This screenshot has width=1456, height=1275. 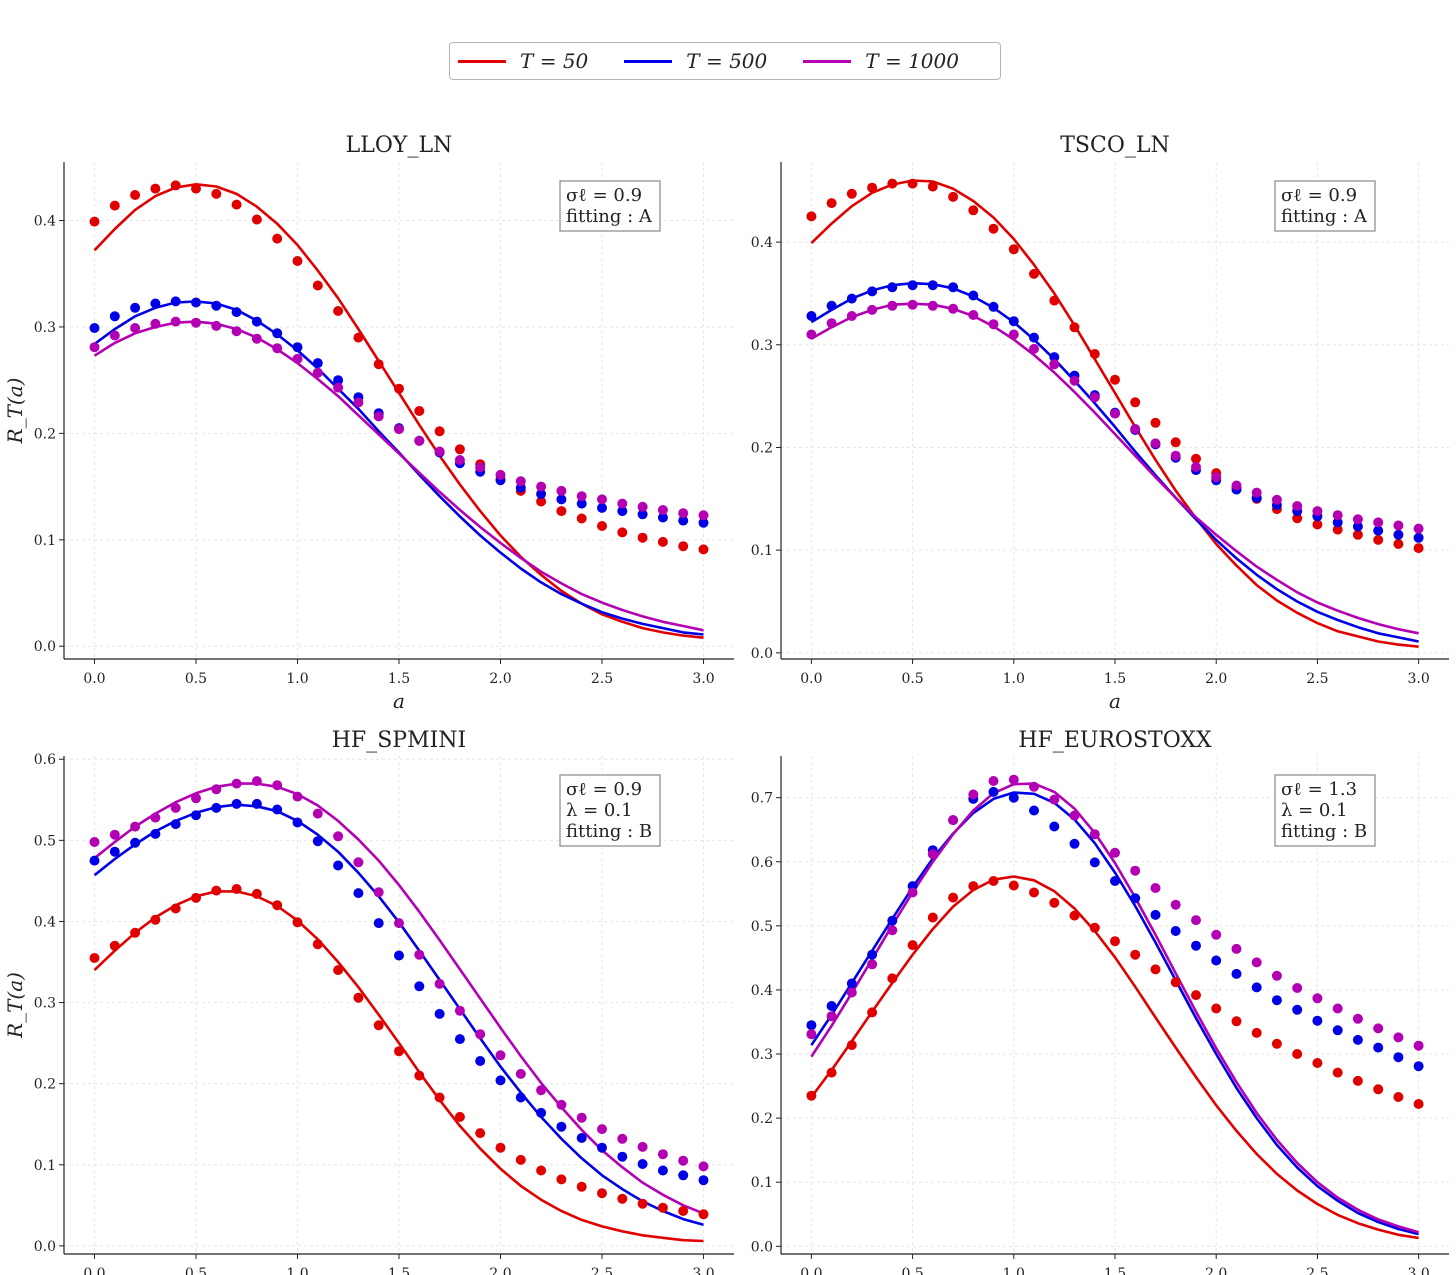 I want to click on y-tick-label: 0.1, so click(x=762, y=551).